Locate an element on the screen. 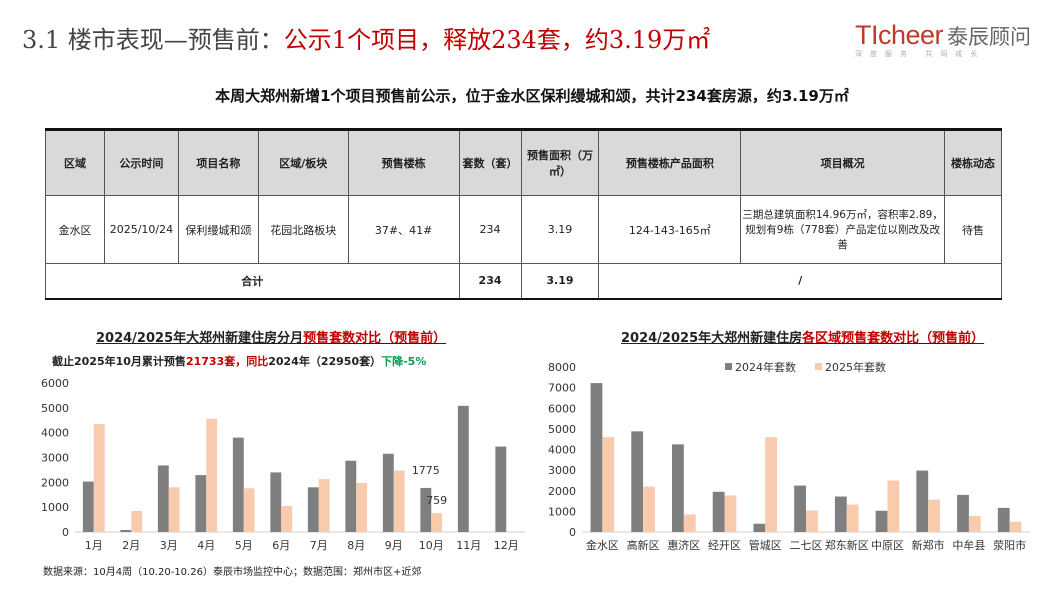 Image resolution: width=1064 pixels, height=599 pixels. title-highlight: 公示1个项目，释放234套，约3.19万㎡ is located at coordinates (497, 40).